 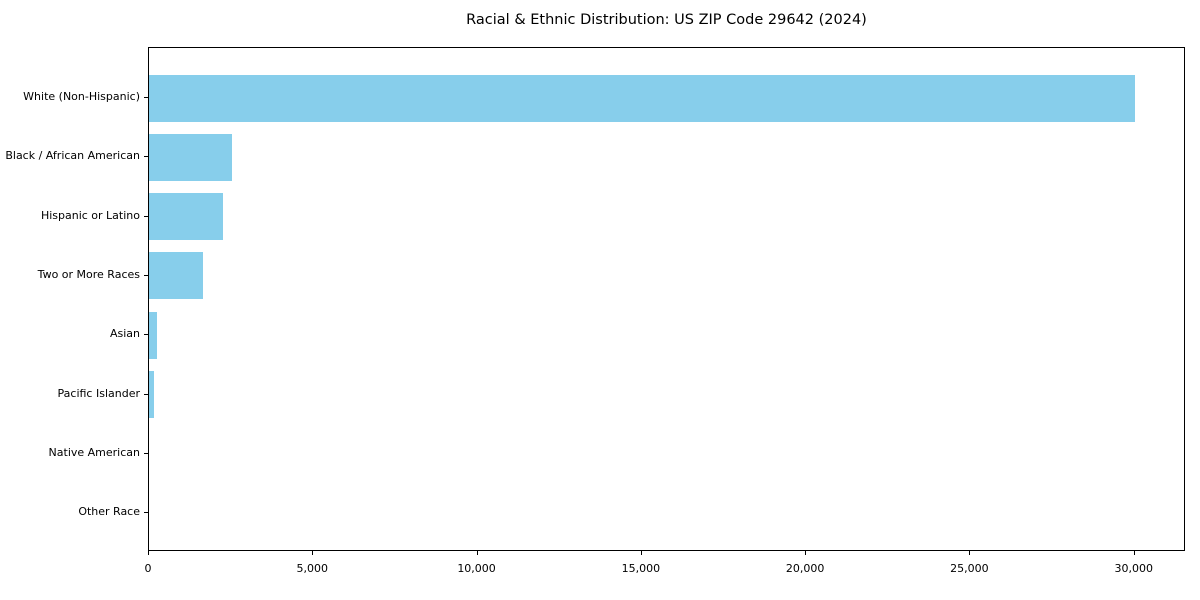 I want to click on x-tick-label: 10,000, so click(x=476, y=568).